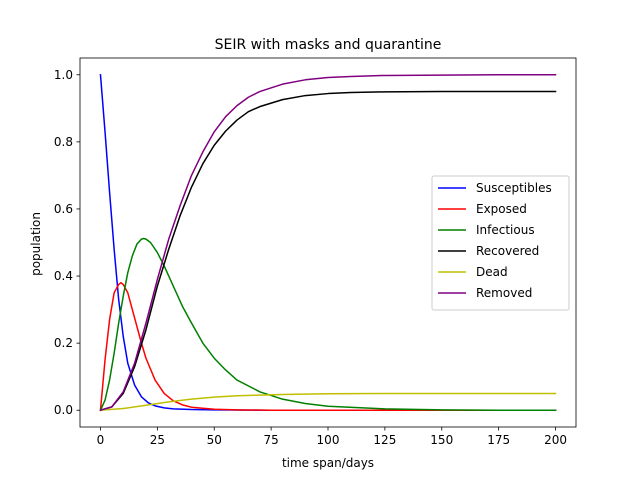 The width and height of the screenshot is (640, 480). What do you see at coordinates (101, 440) in the screenshot?
I see `x-tick-label: 0` at bounding box center [101, 440].